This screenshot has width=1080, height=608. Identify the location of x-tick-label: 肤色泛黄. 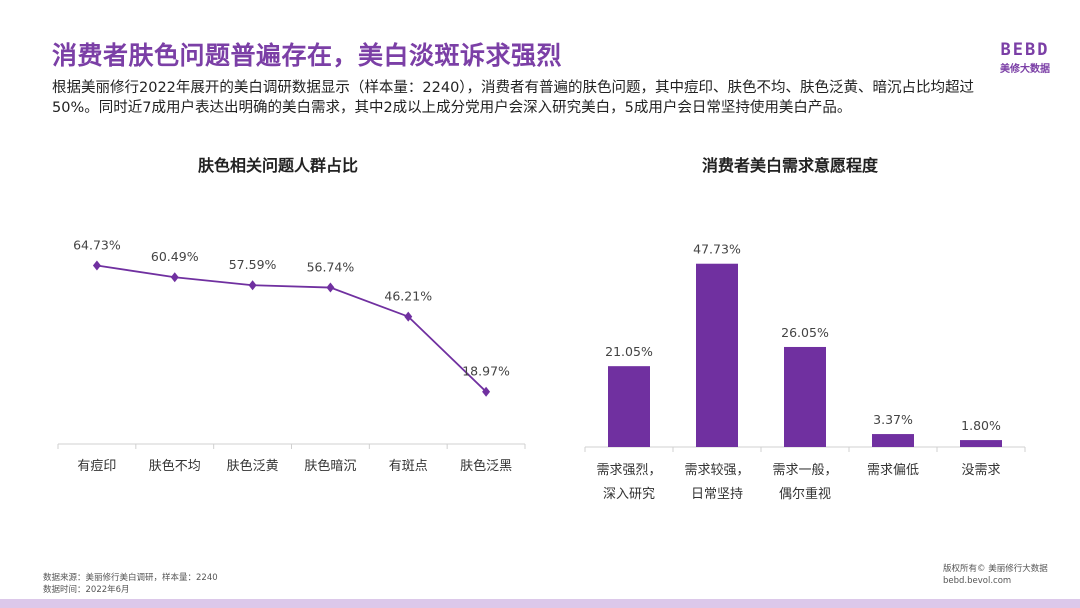
(253, 466).